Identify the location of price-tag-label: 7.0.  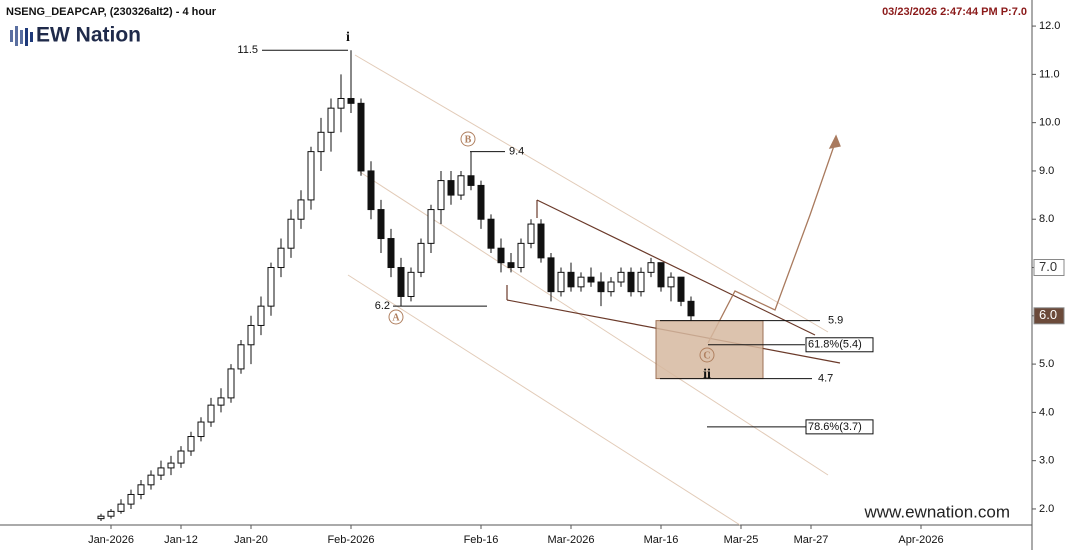
(1048, 266).